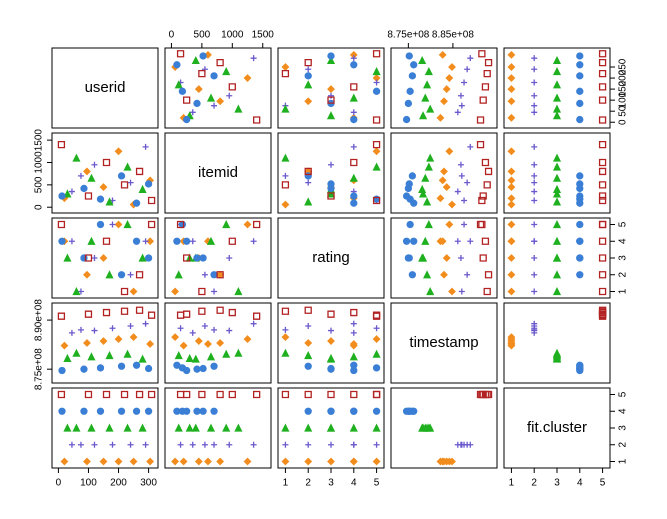 The image size is (667, 519). What do you see at coordinates (39, 184) in the screenshot?
I see `y-tick-label: 500` at bounding box center [39, 184].